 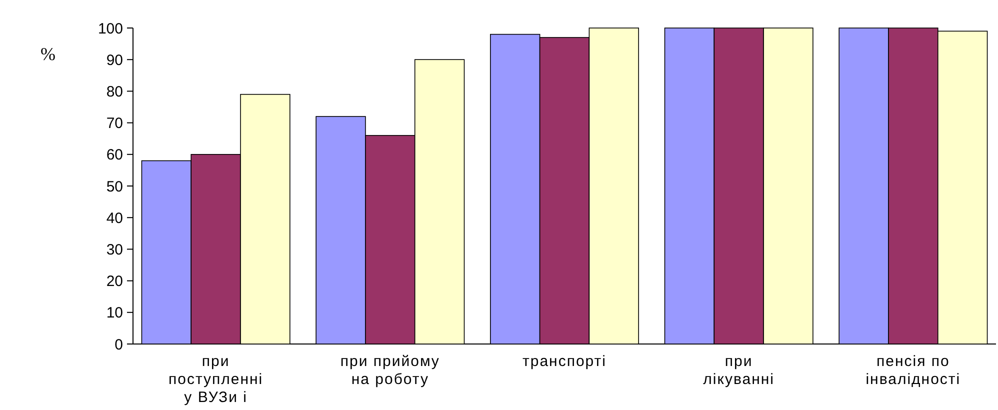 What do you see at coordinates (114, 187) in the screenshot?
I see `y-tick-label: 50` at bounding box center [114, 187].